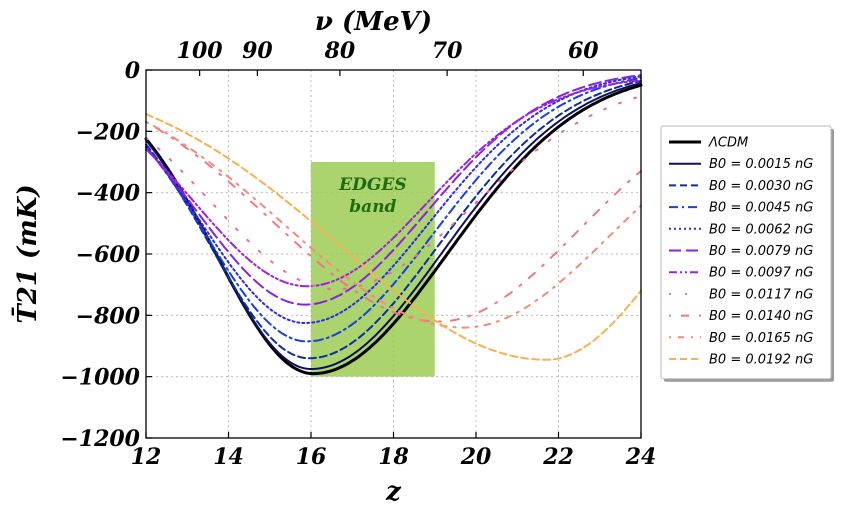  What do you see at coordinates (373, 22) in the screenshot?
I see `top-axis-label: ν (MeV)` at bounding box center [373, 22].